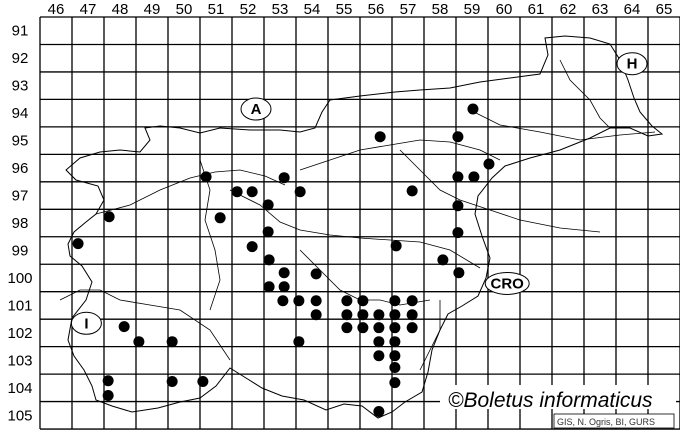  Describe the element at coordinates (19, 333) in the screenshot. I see `row-label: 102` at that location.